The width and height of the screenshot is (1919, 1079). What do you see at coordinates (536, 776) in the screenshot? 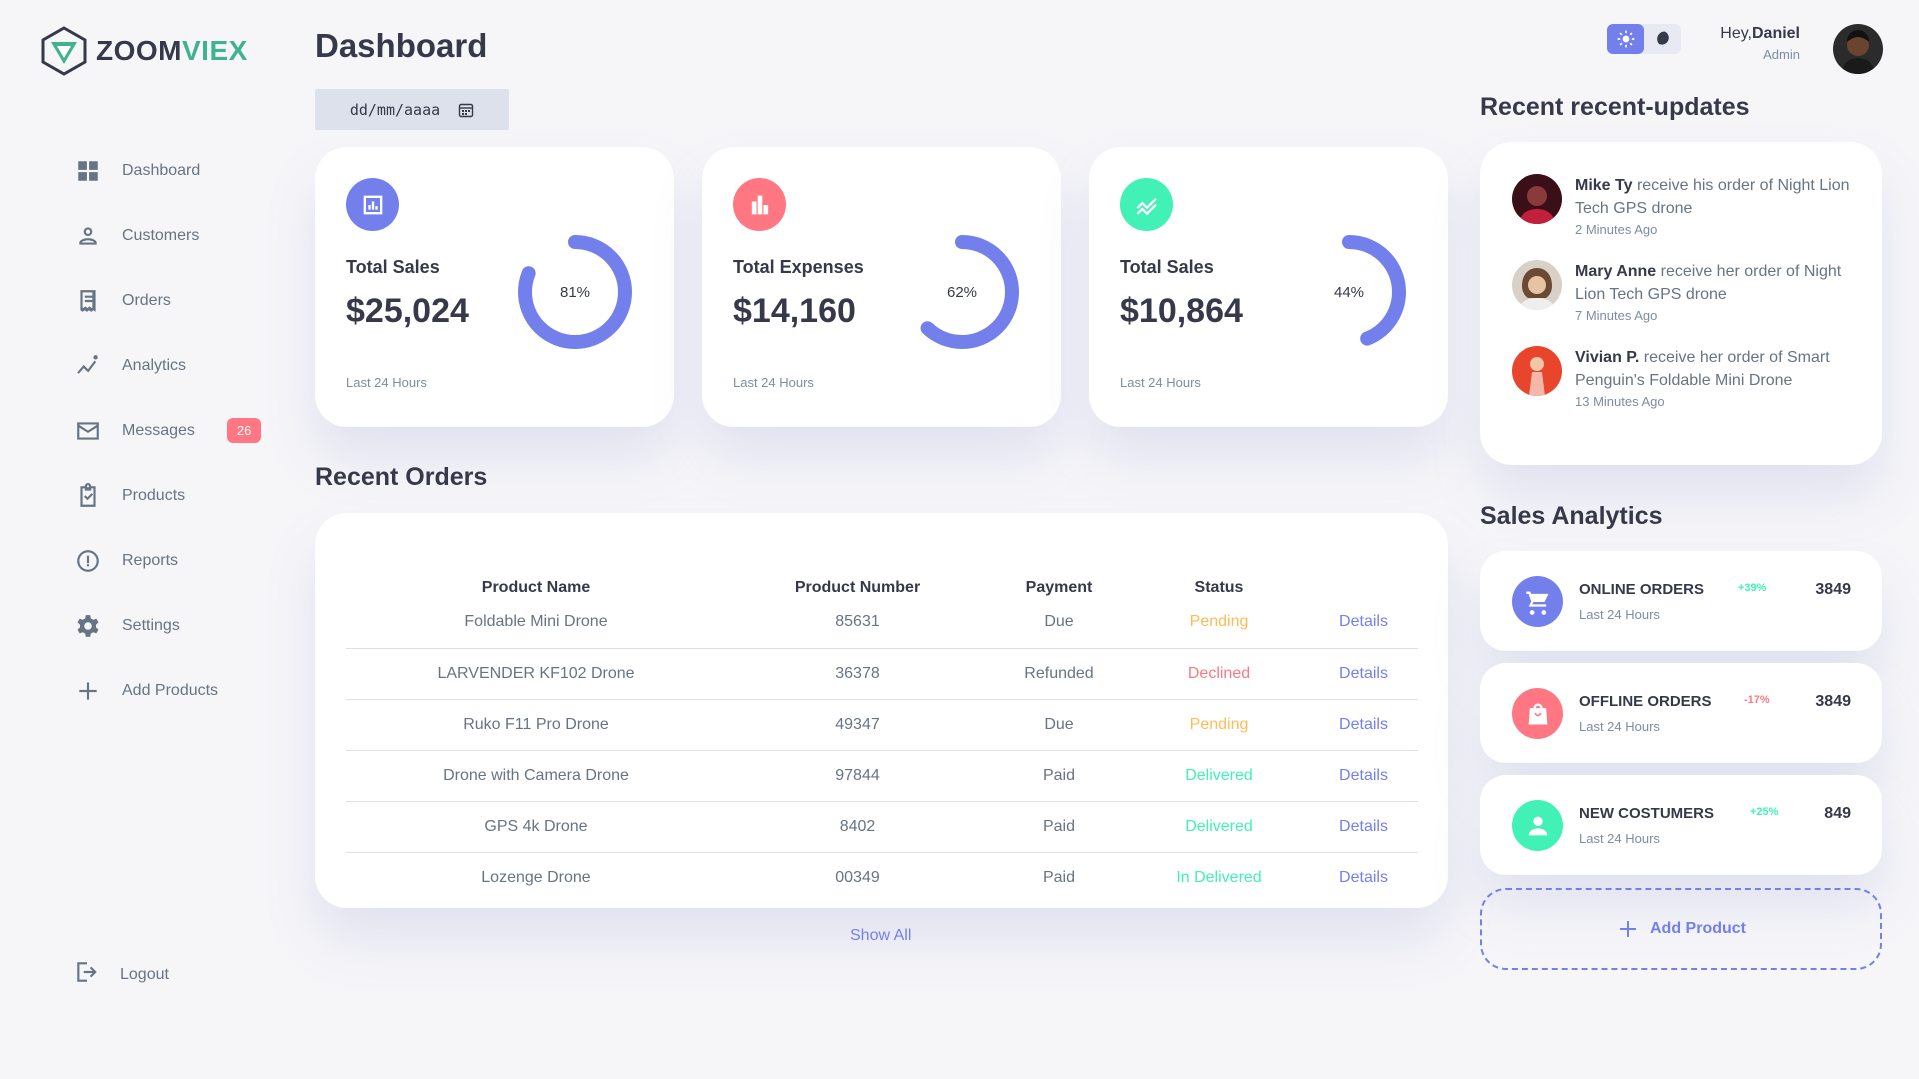
I see `product-name: Drone with Camera Drone` at bounding box center [536, 776].